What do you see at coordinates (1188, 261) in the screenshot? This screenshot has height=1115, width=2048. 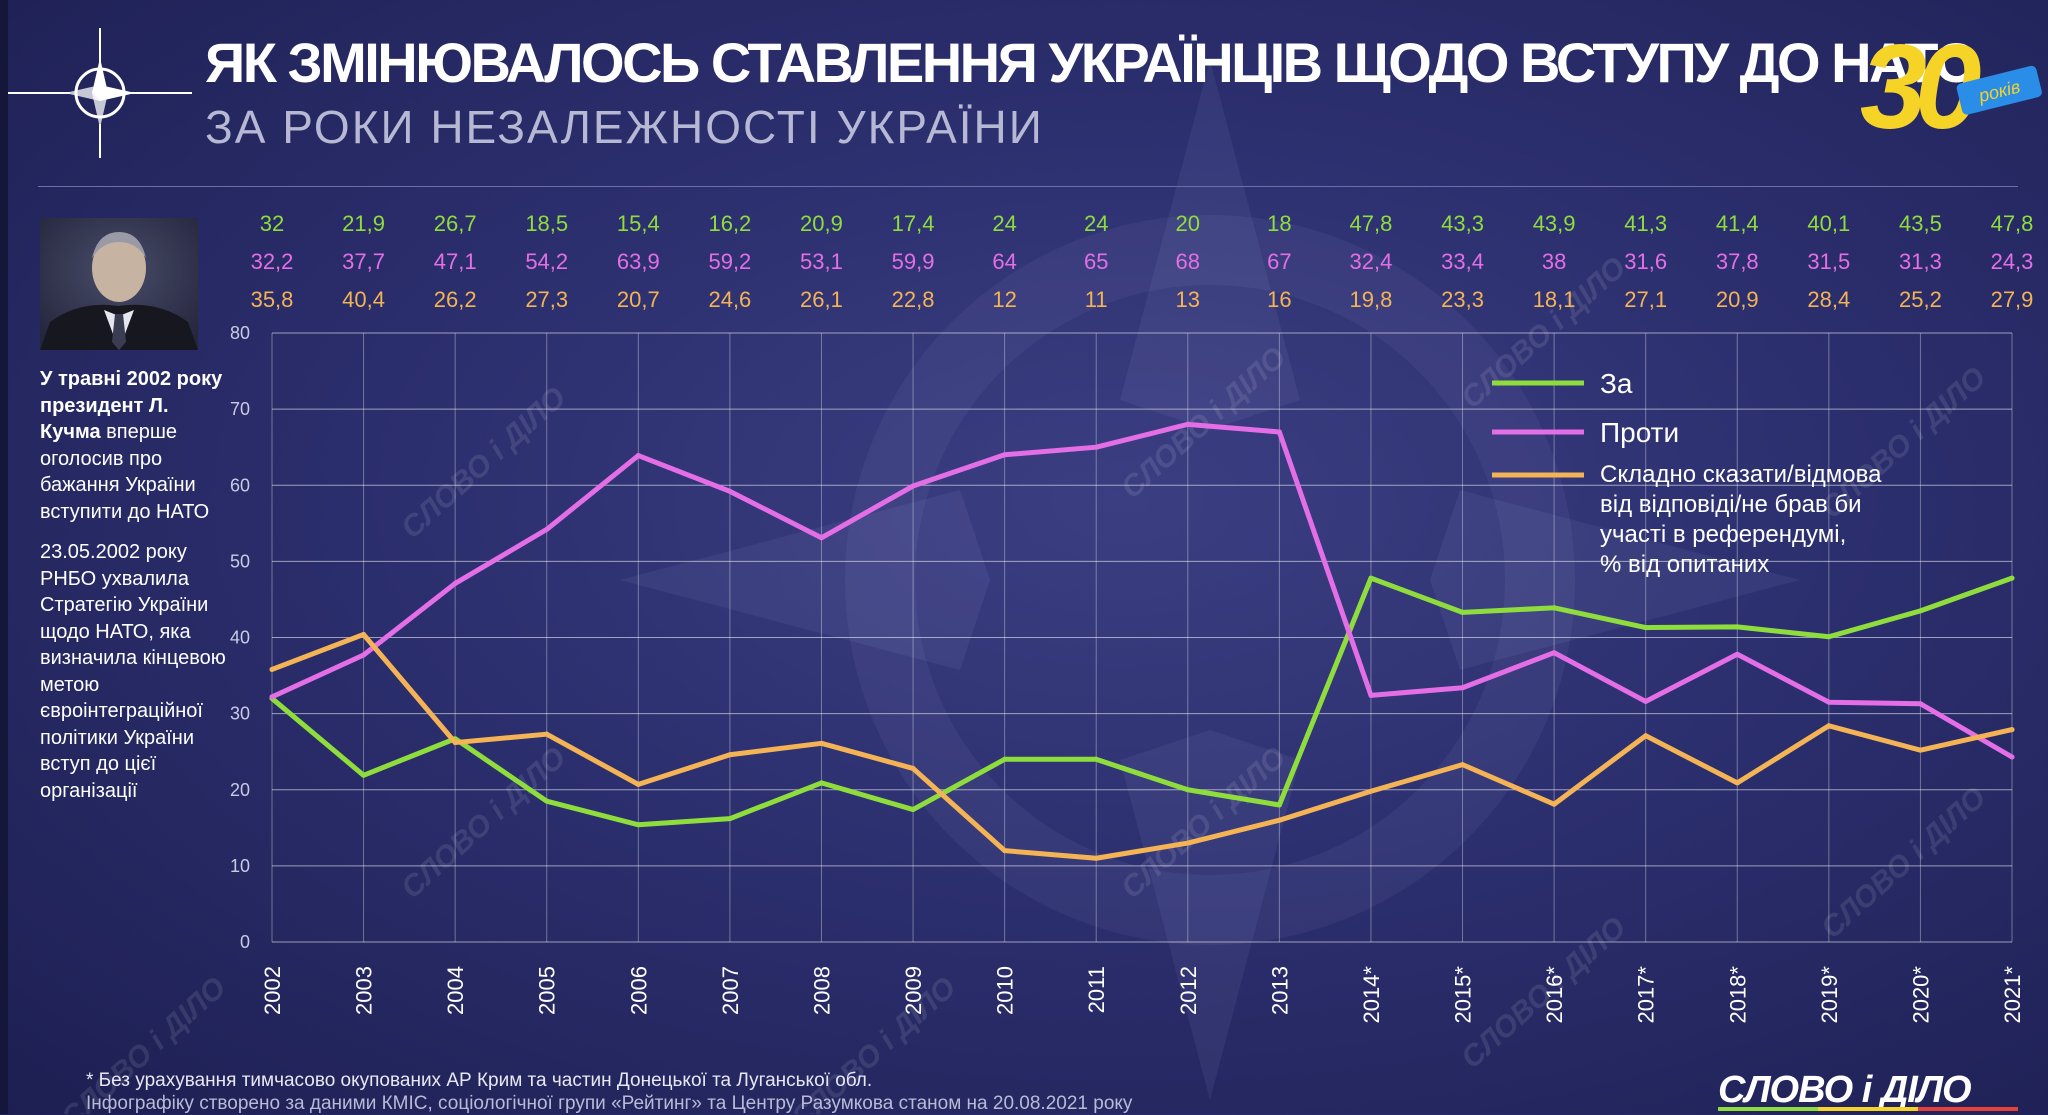 I see `data-label-1: 68` at bounding box center [1188, 261].